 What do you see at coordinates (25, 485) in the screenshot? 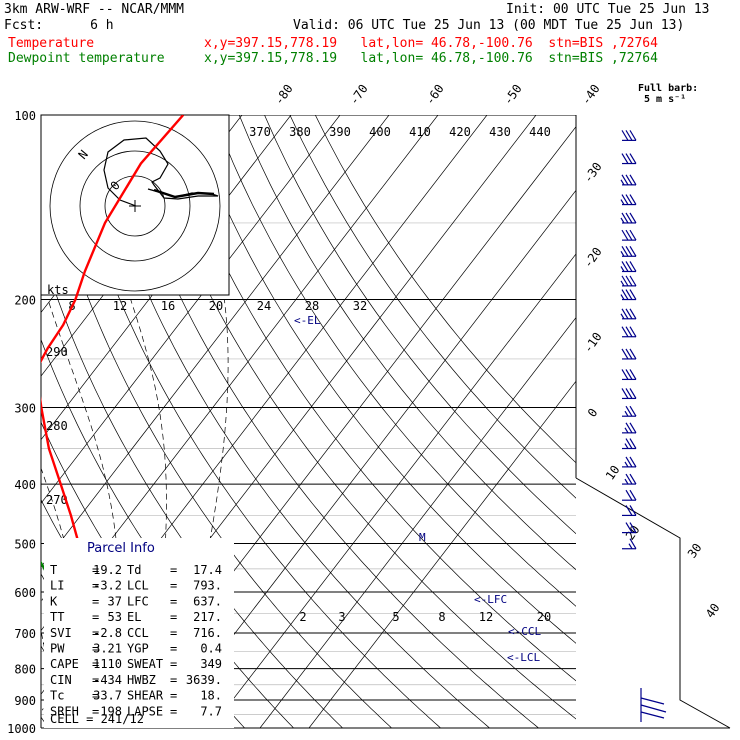
I see `pressure-tick-label: 400` at bounding box center [25, 485].